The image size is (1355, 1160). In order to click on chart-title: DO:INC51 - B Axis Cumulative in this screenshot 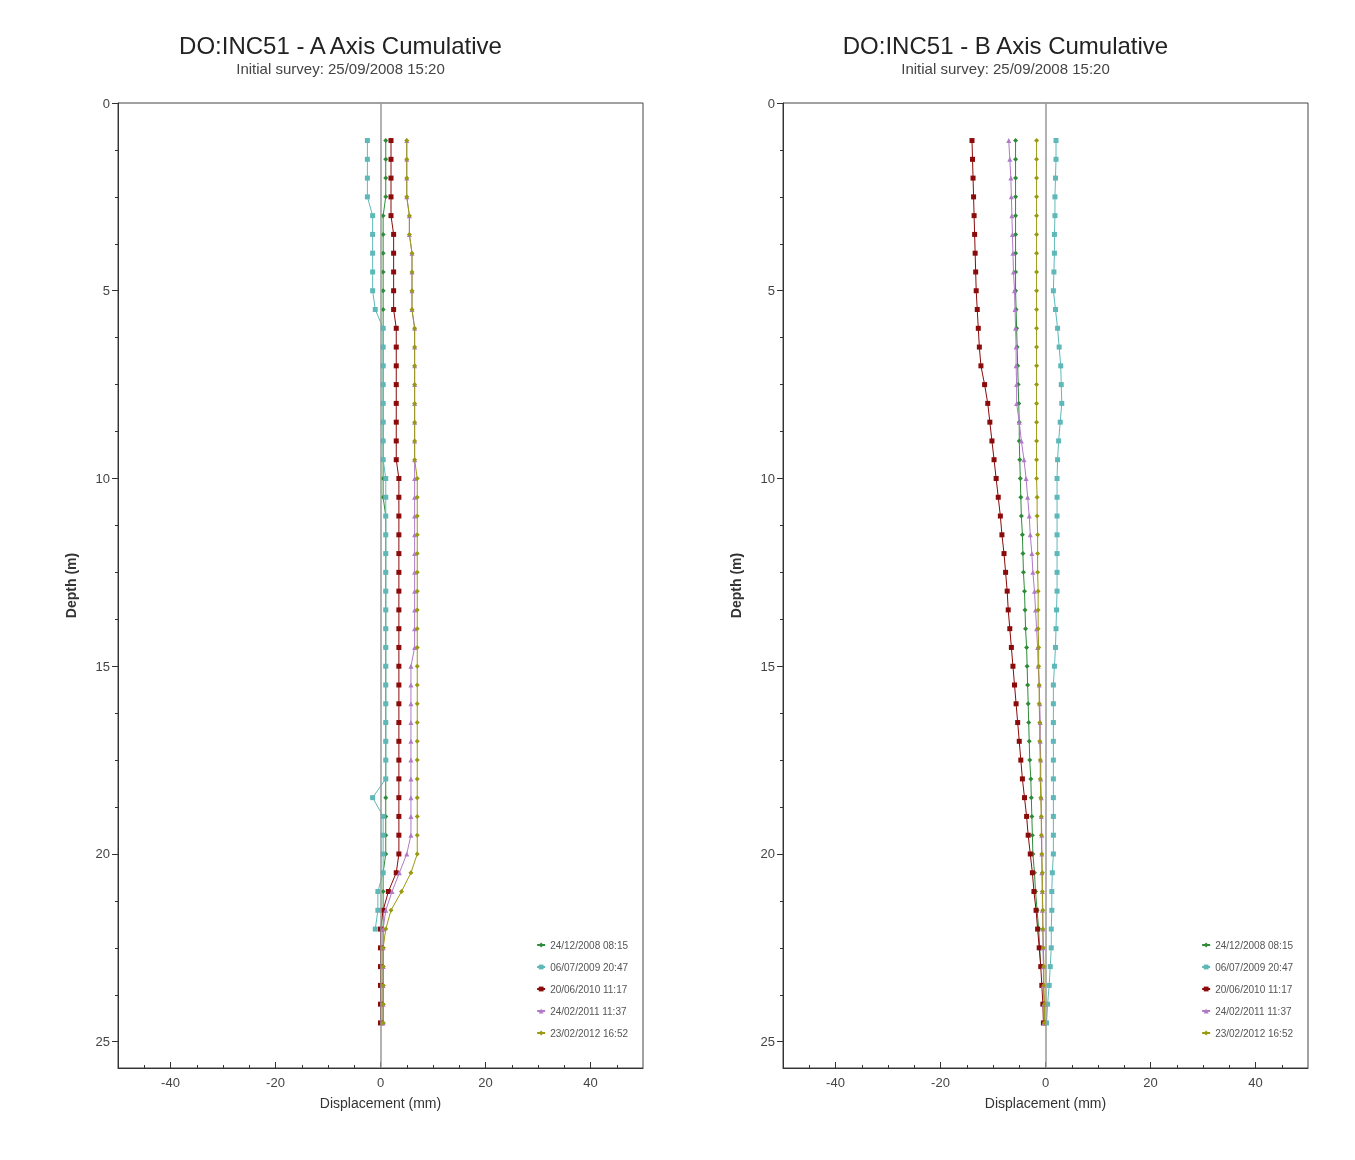, I will do `click(1005, 45)`.